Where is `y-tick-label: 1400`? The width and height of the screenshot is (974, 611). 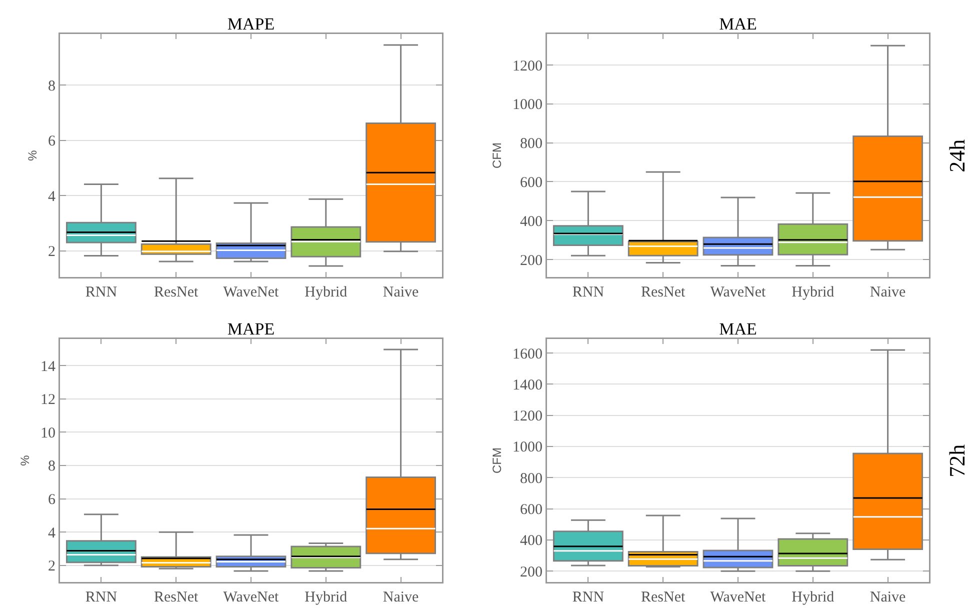
y-tick-label: 1400 is located at coordinates (527, 385).